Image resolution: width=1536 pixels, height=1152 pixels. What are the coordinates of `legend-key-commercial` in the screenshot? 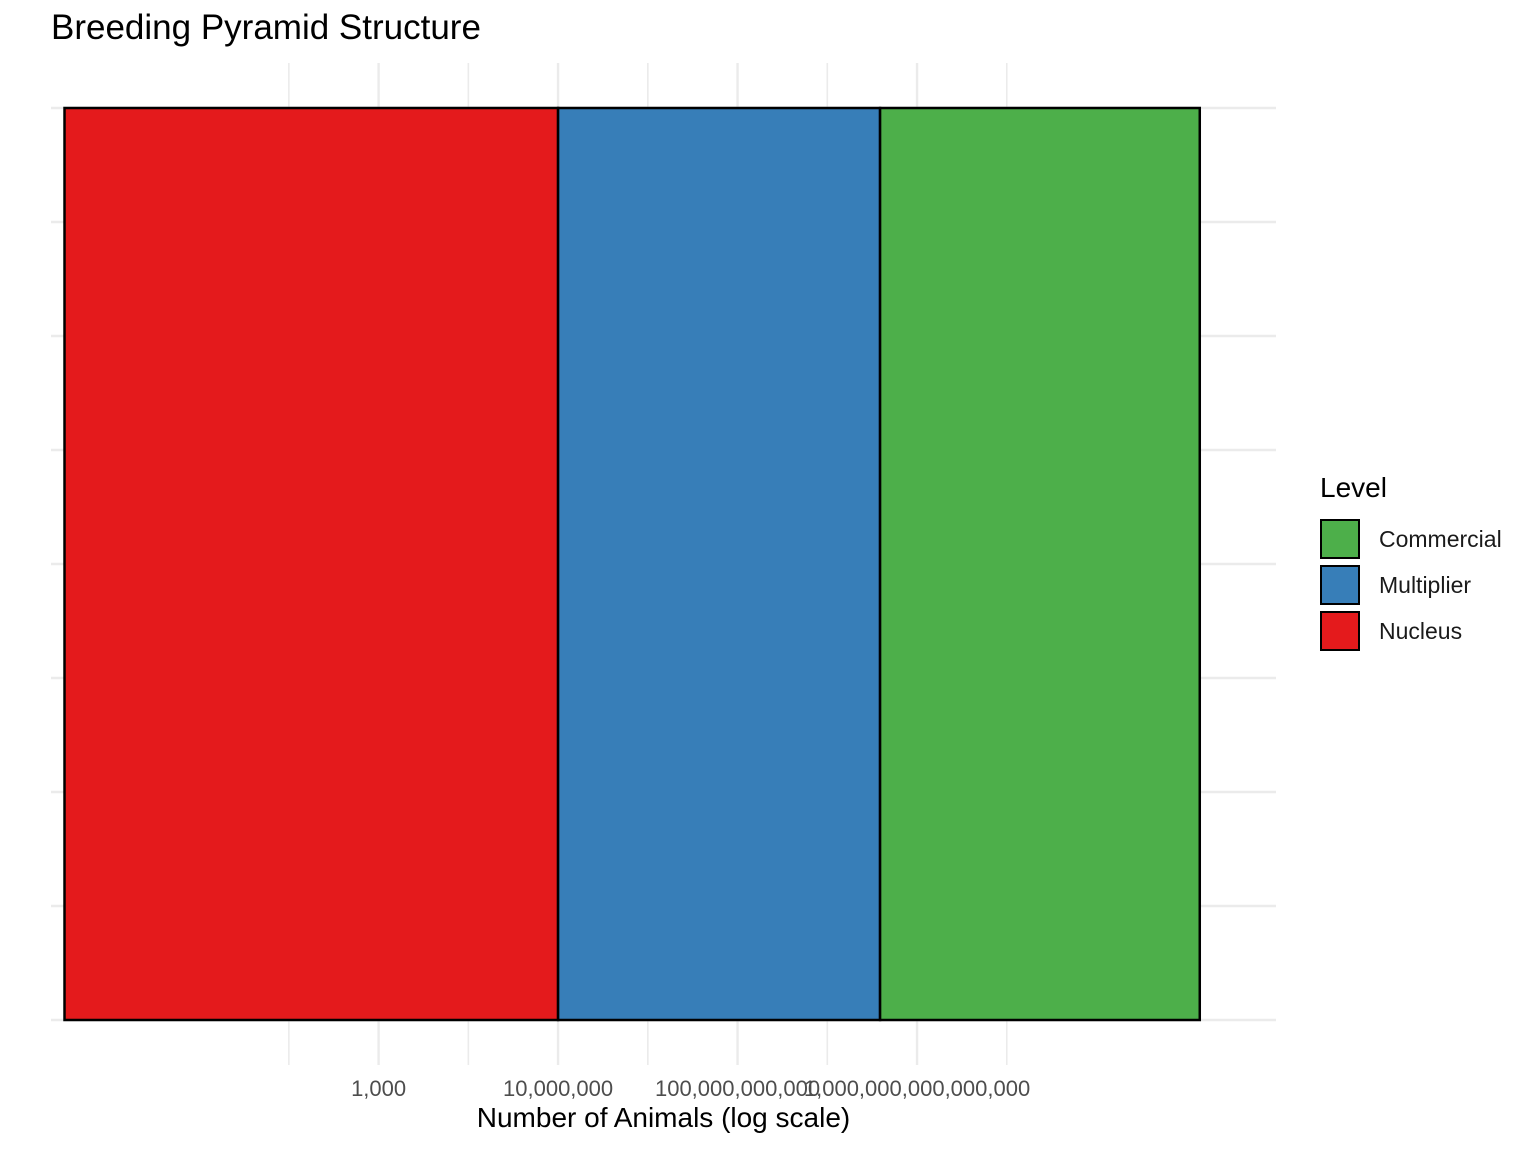 It's located at (1340, 539).